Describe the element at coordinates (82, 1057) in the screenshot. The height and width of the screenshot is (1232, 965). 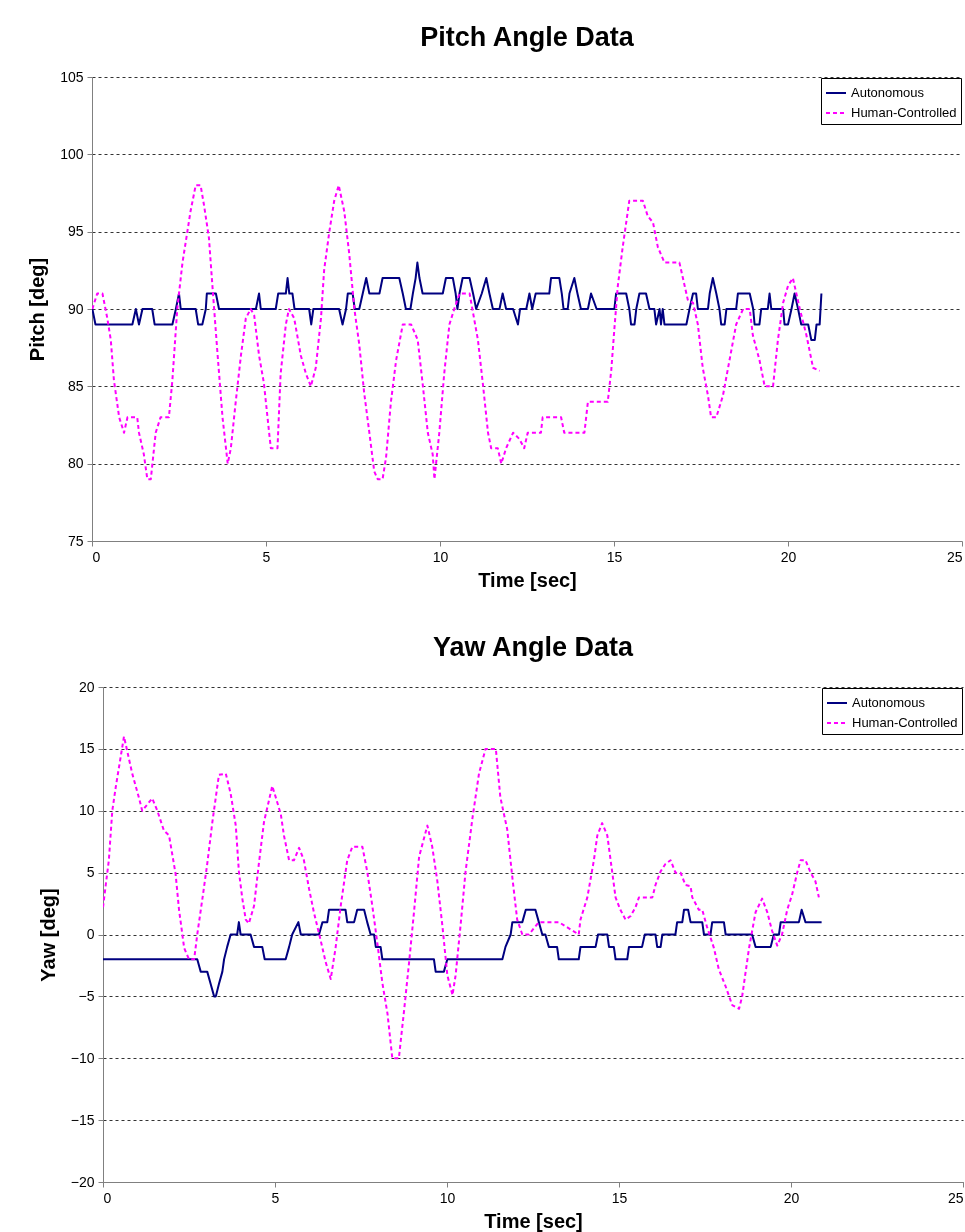
I see `y-tick-label: −10` at that location.